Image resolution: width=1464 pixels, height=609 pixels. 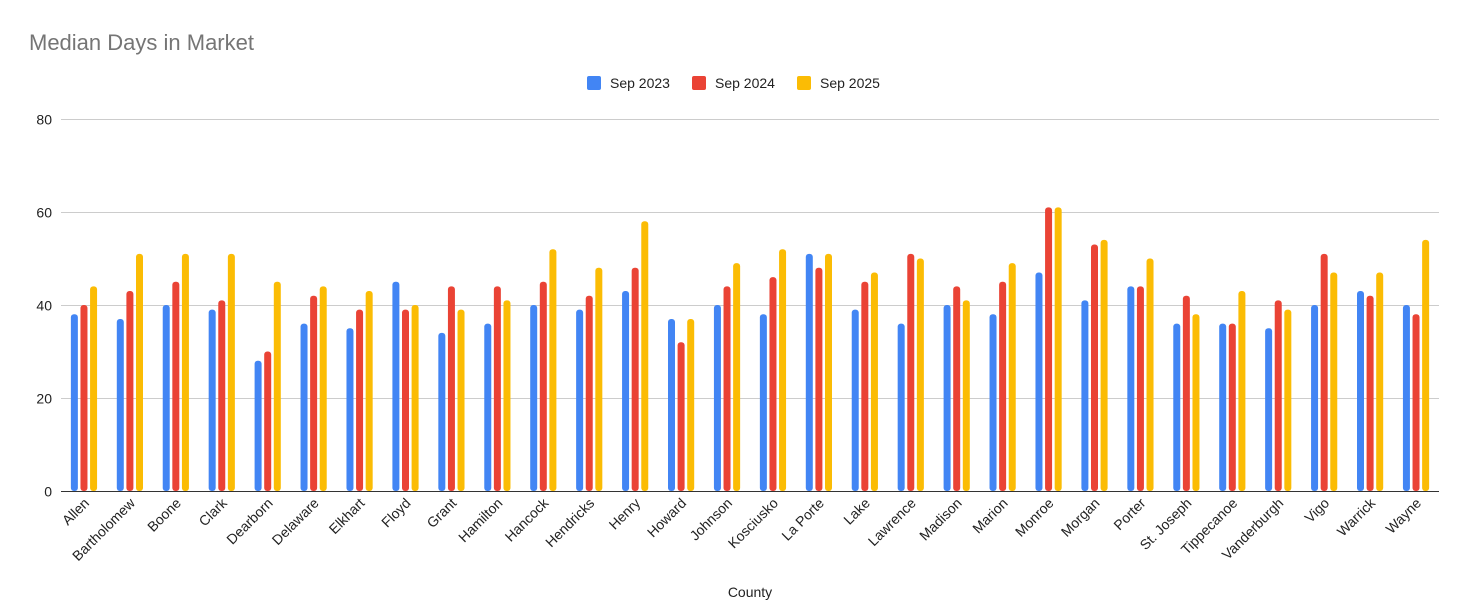 What do you see at coordinates (1129, 514) in the screenshot?
I see `x-tick-label: Porter` at bounding box center [1129, 514].